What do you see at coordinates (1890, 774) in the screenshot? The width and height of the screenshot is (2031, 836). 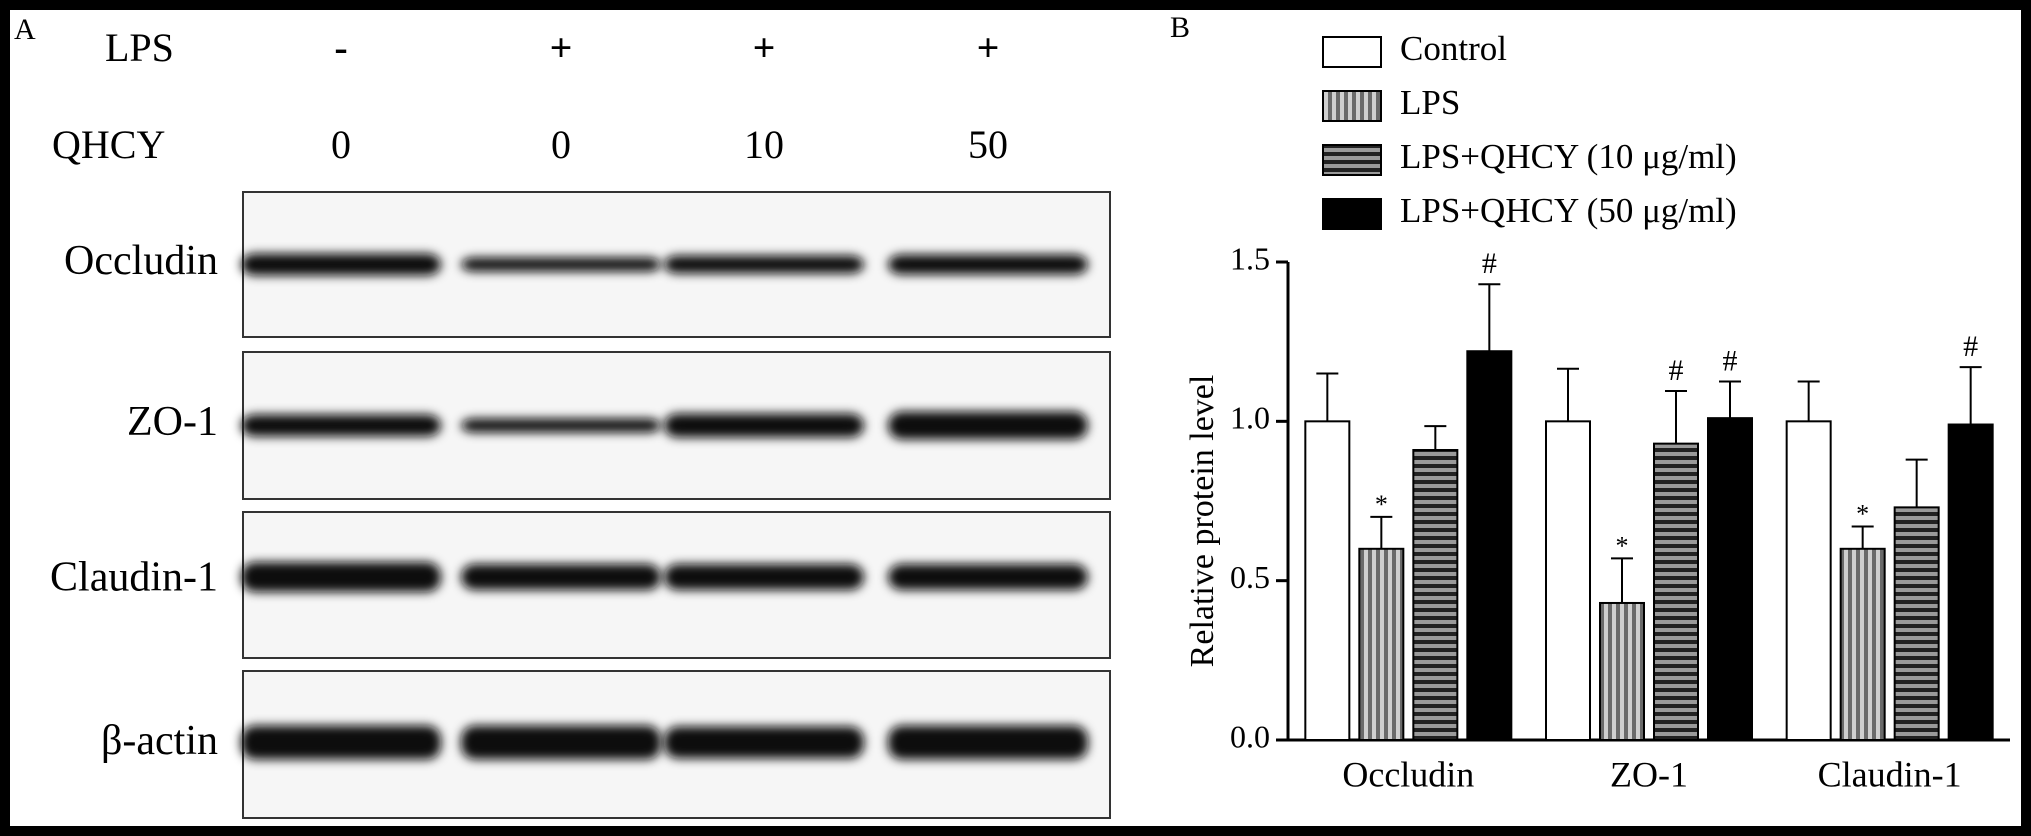 I see `x-tick-label: Claudin-1` at bounding box center [1890, 774].